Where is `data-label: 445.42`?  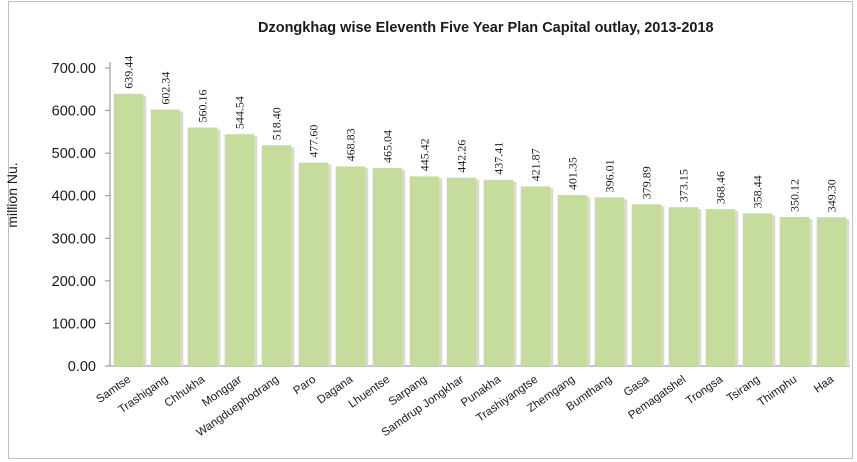
data-label: 445.42 is located at coordinates (425, 154).